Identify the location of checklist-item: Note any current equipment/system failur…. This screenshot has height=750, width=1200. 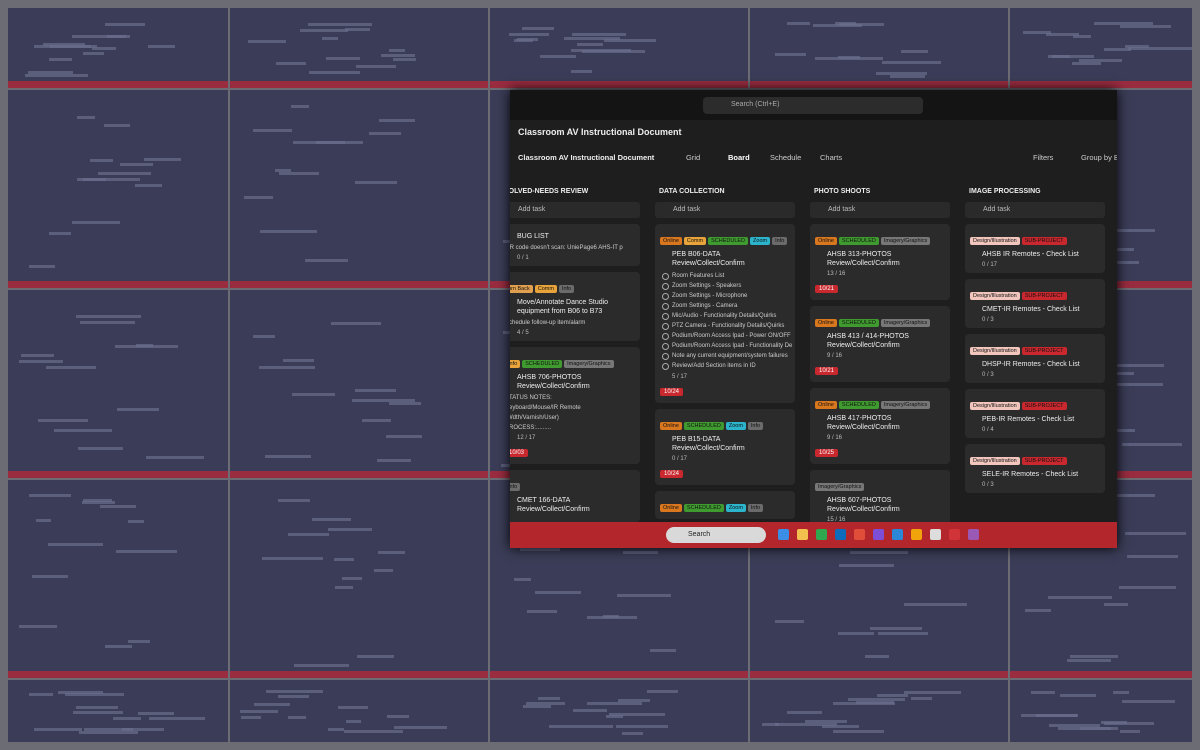
(725, 356).